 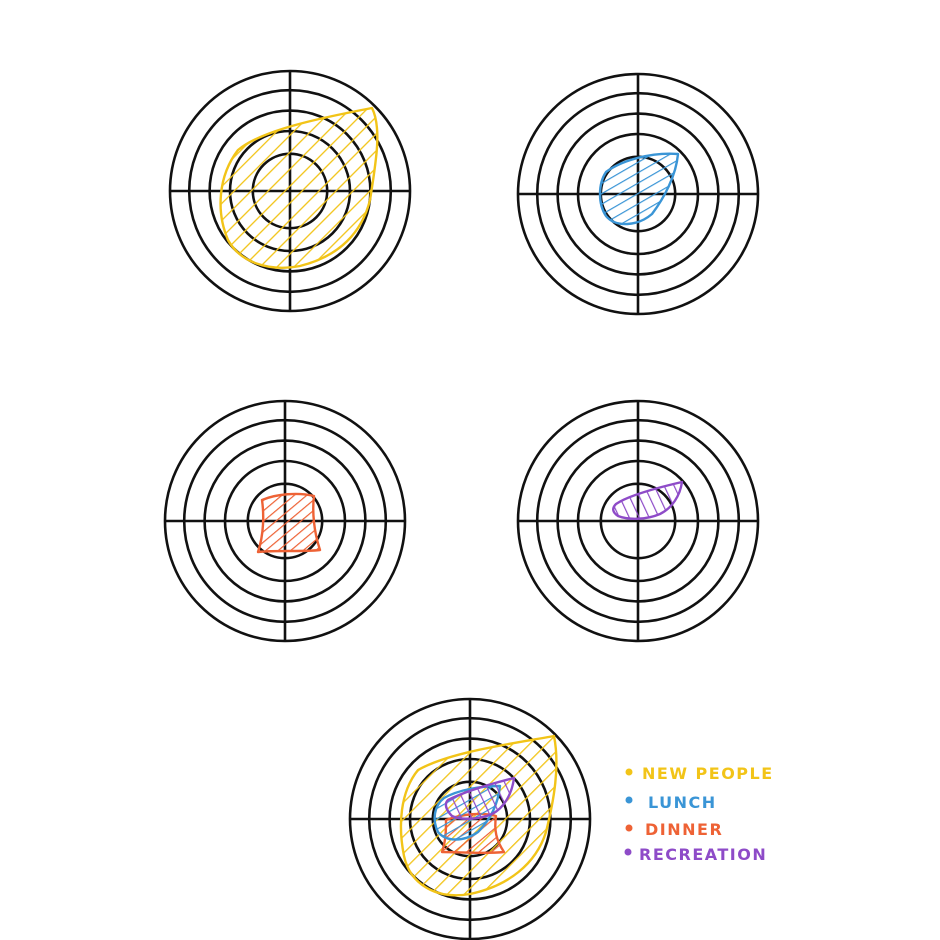 What do you see at coordinates (639, 189) in the screenshot?
I see `blob-lunch` at bounding box center [639, 189].